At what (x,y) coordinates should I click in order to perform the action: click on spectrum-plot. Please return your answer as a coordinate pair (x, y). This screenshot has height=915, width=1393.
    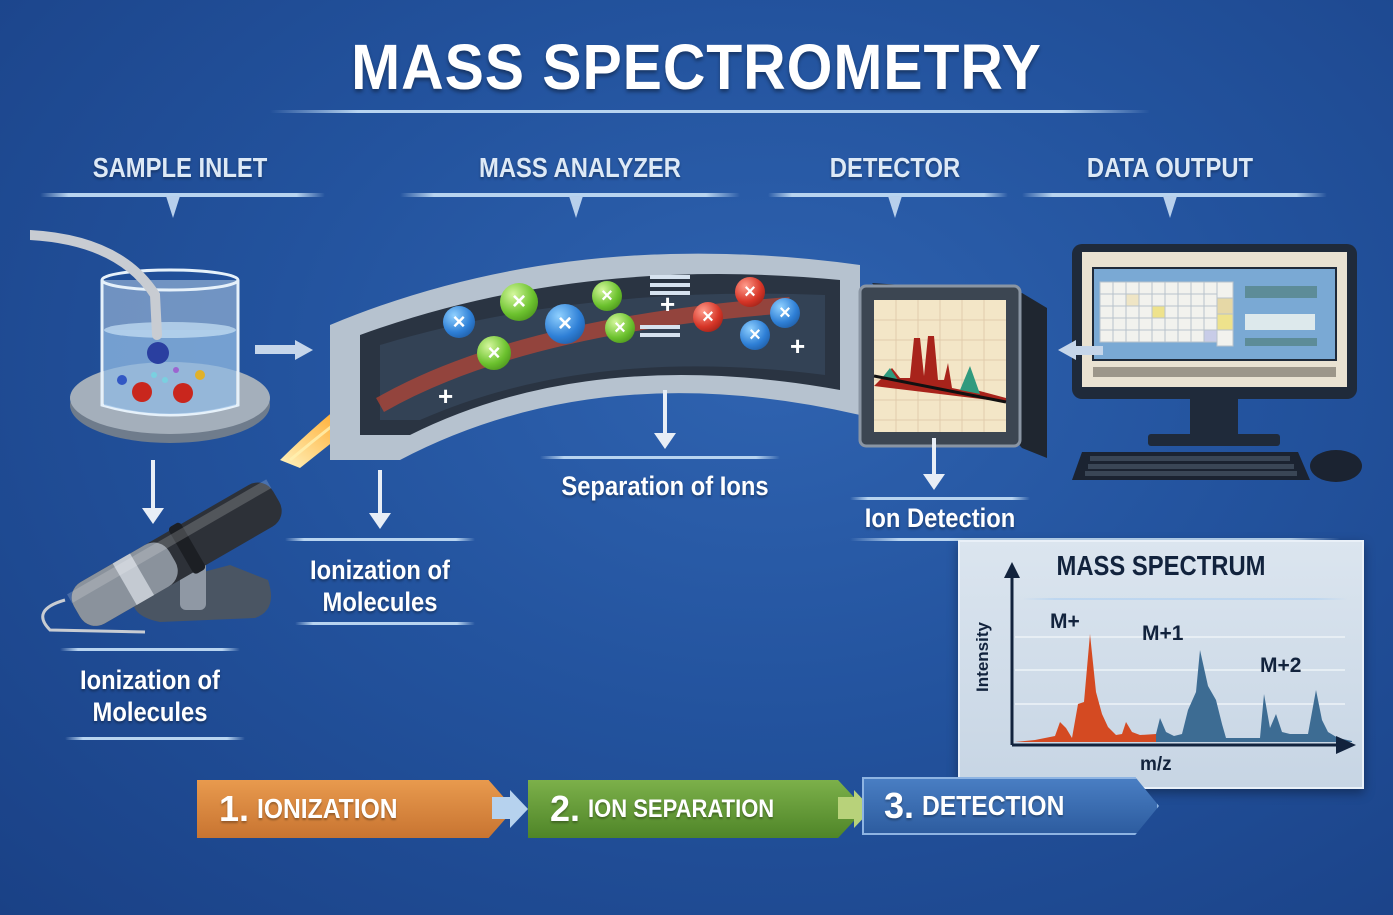
    Looking at the image, I should click on (1180, 658).